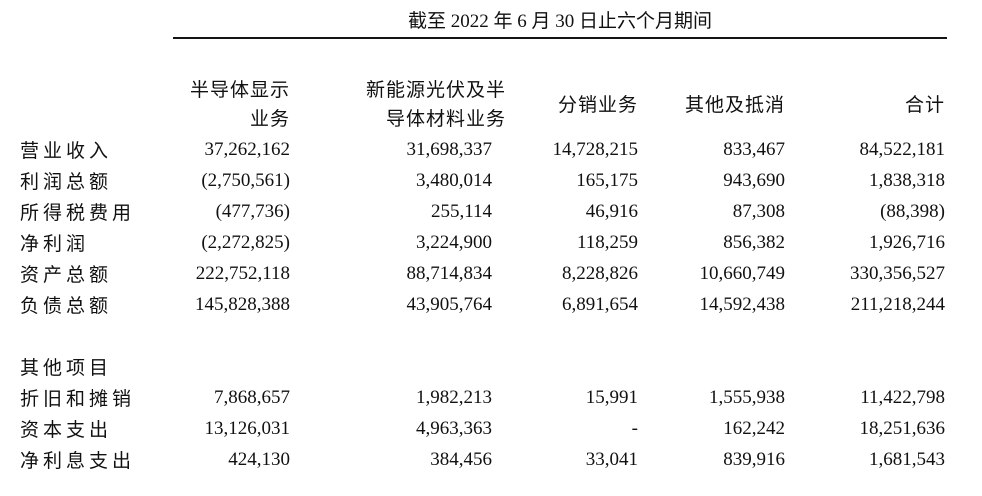 The height and width of the screenshot is (496, 982). What do you see at coordinates (445, 119) in the screenshot?
I see `column-header-line: 导体材料业务` at bounding box center [445, 119].